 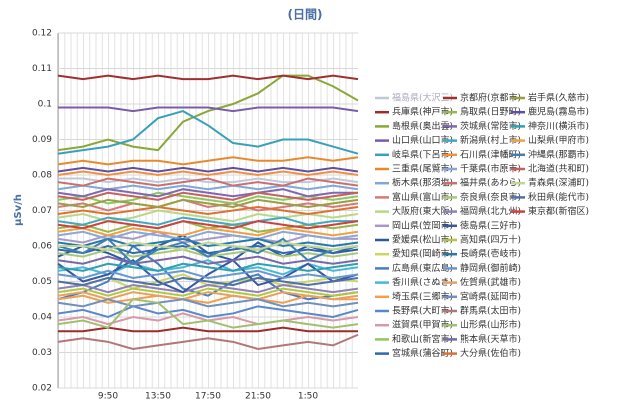 I want to click on y-tick-label: 0.03, so click(x=42, y=353).